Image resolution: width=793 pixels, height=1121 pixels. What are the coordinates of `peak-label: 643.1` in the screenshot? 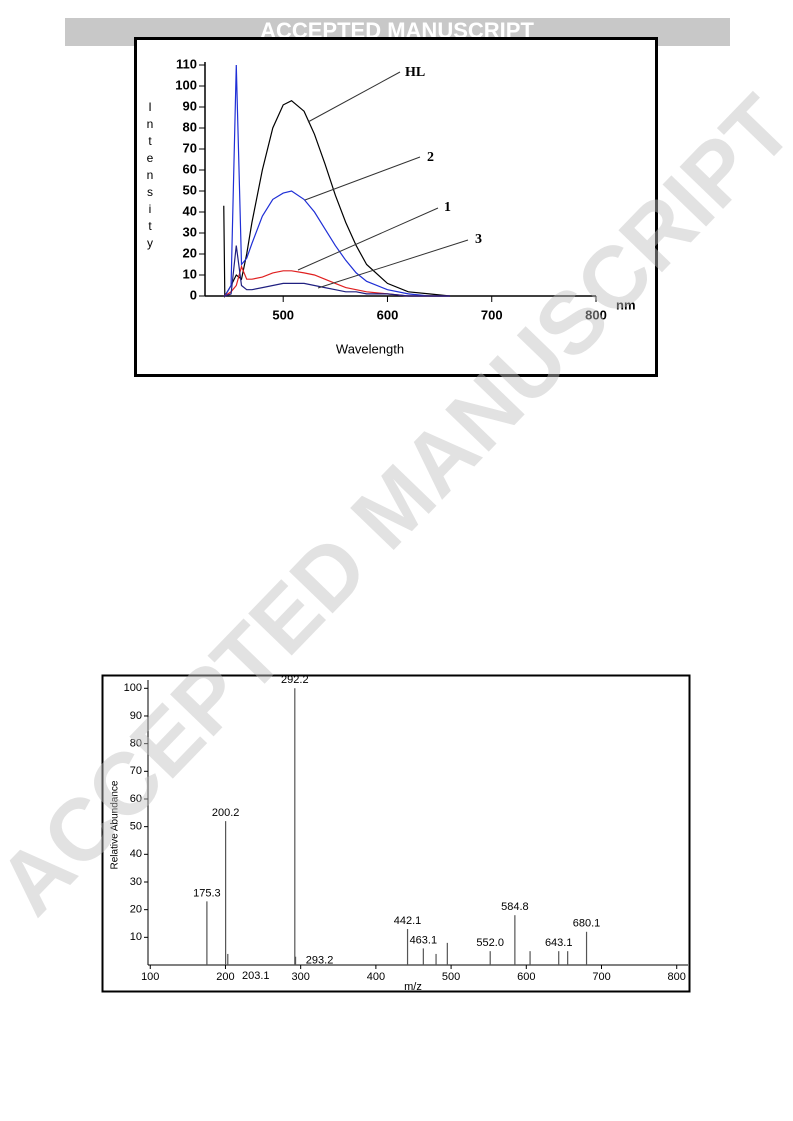 It's located at (559, 943).